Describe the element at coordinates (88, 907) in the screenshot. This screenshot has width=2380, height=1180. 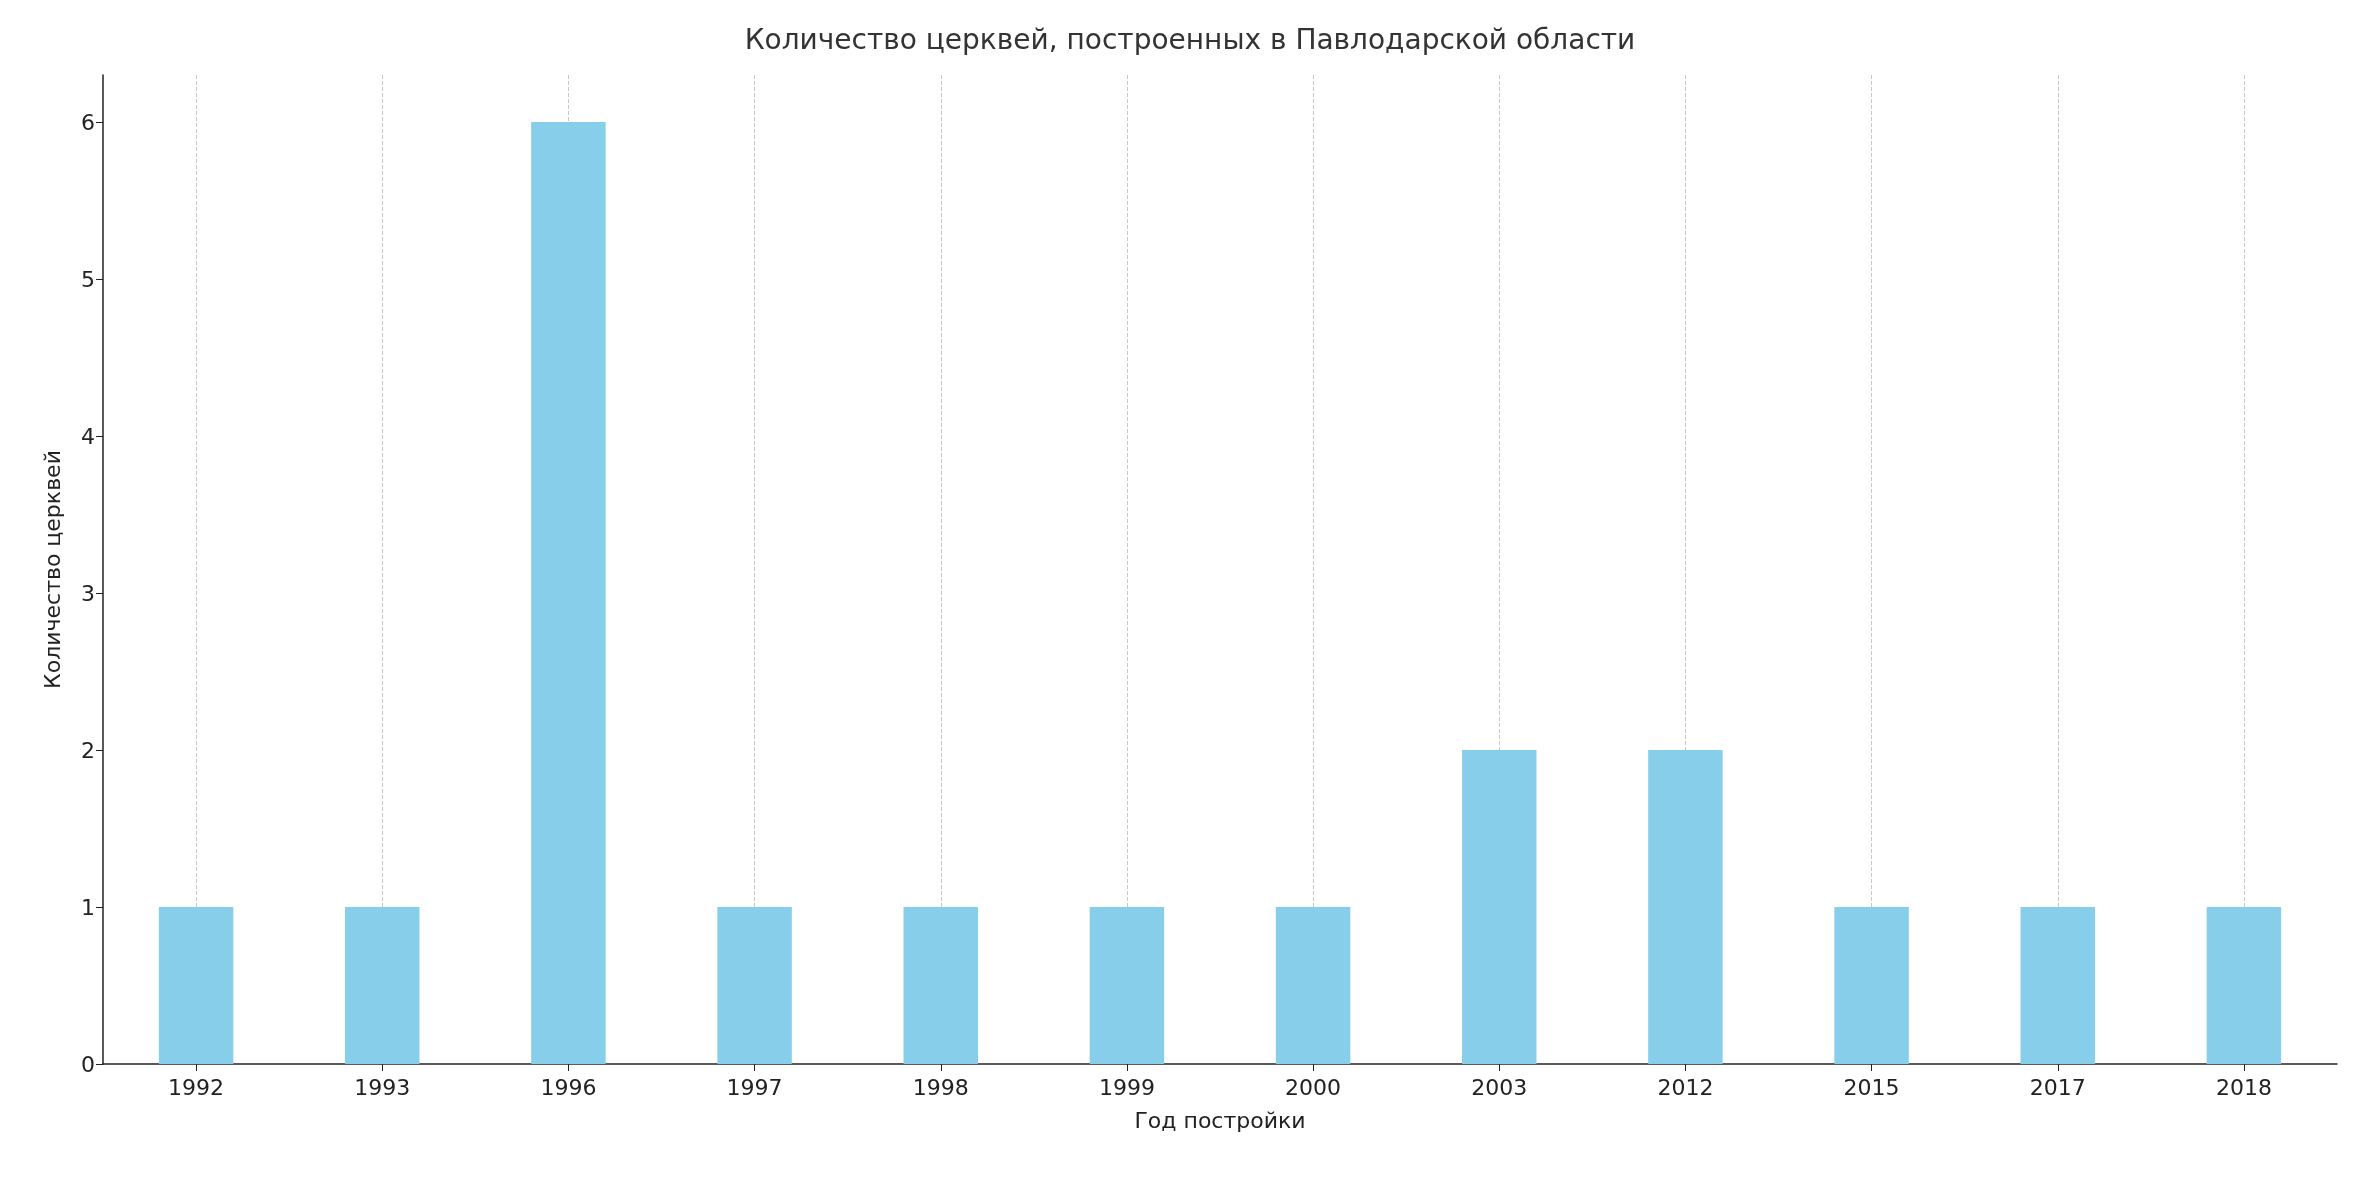
I see `y-tick-label: 1` at that location.